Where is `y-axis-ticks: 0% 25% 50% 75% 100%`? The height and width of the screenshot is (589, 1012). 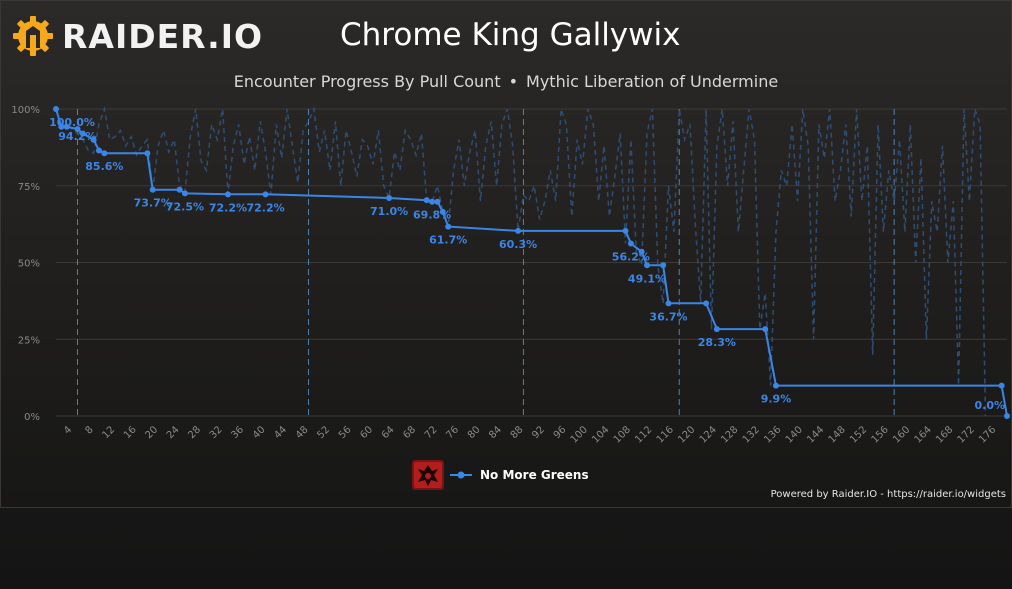
y-axis-ticks: 0% 25% 50% 75% 100% is located at coordinates (25, 264).